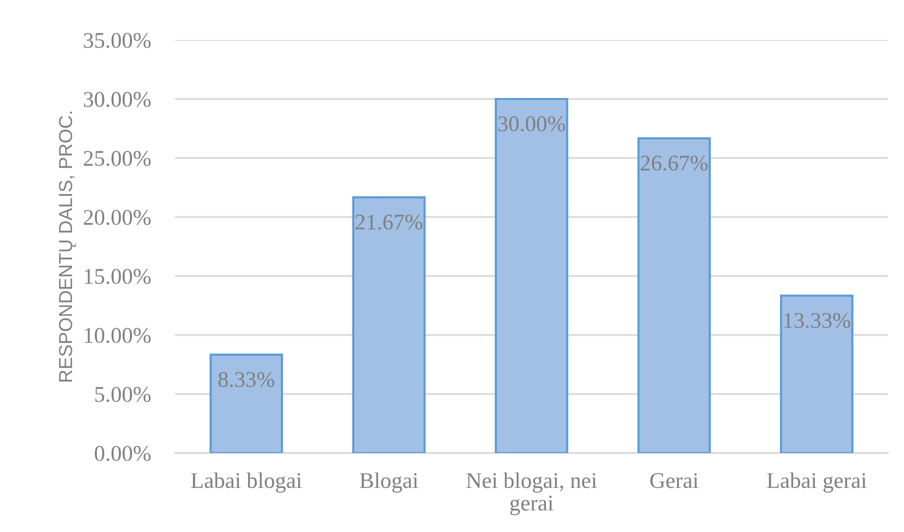 Image resolution: width=904 pixels, height=532 pixels. What do you see at coordinates (389, 482) in the screenshot?
I see `x-tick-label: Blogai` at bounding box center [389, 482].